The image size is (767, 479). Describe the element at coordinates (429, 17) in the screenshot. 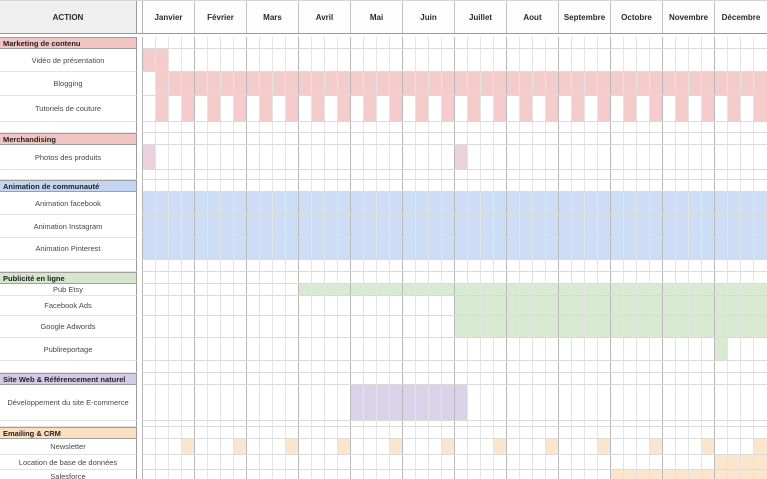

I see `month-header-juin: Juin` at that location.